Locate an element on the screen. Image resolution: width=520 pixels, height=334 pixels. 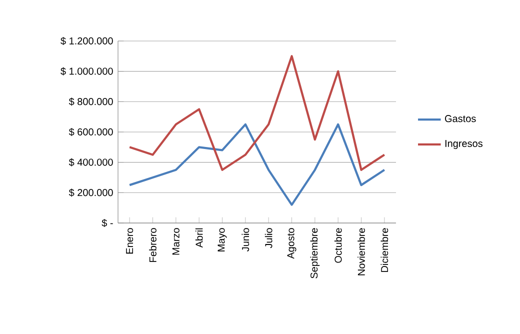
line-series is located at coordinates (257, 164).